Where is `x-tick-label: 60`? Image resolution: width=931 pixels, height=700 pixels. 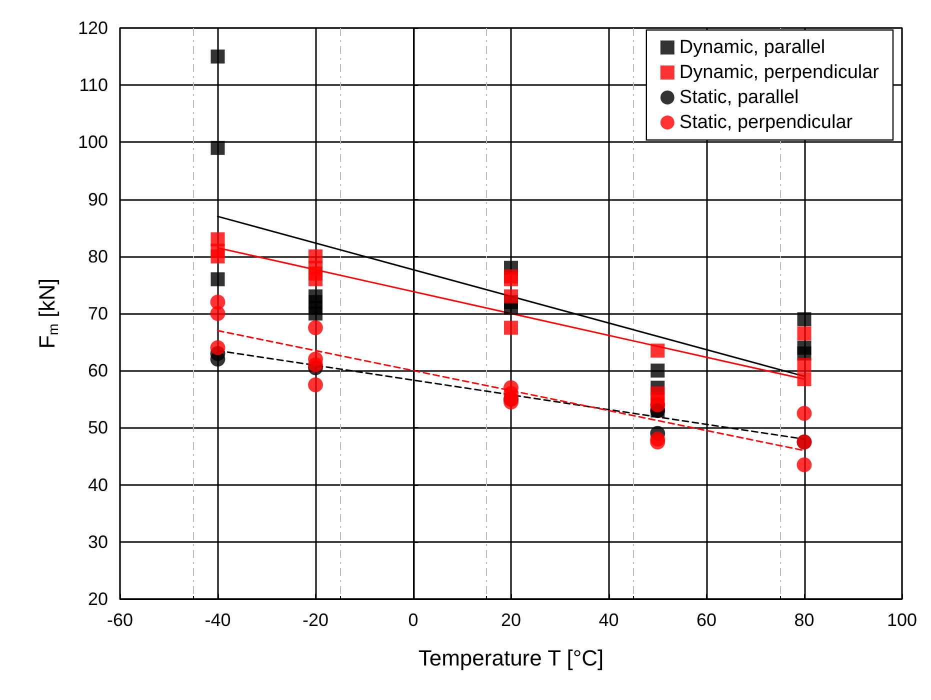
x-tick-label: 60 is located at coordinates (706, 620).